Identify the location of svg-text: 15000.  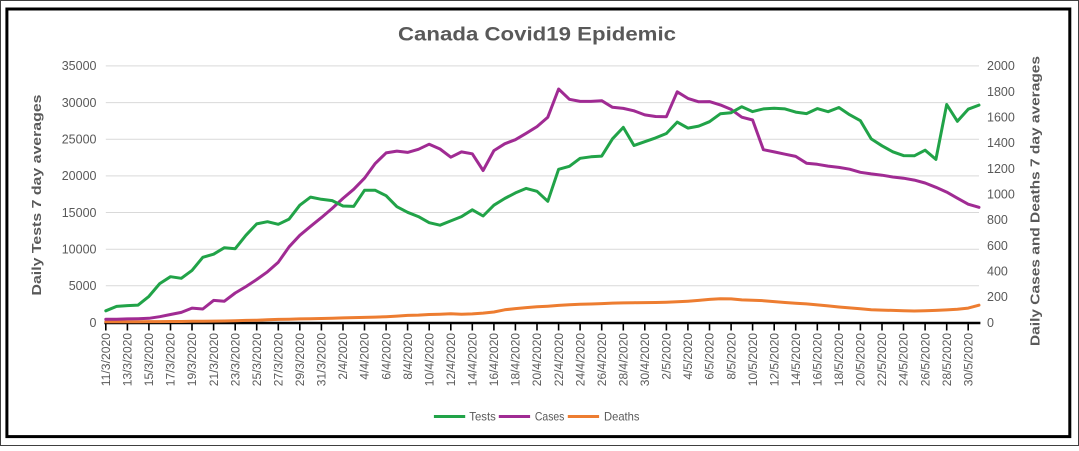
(79, 213).